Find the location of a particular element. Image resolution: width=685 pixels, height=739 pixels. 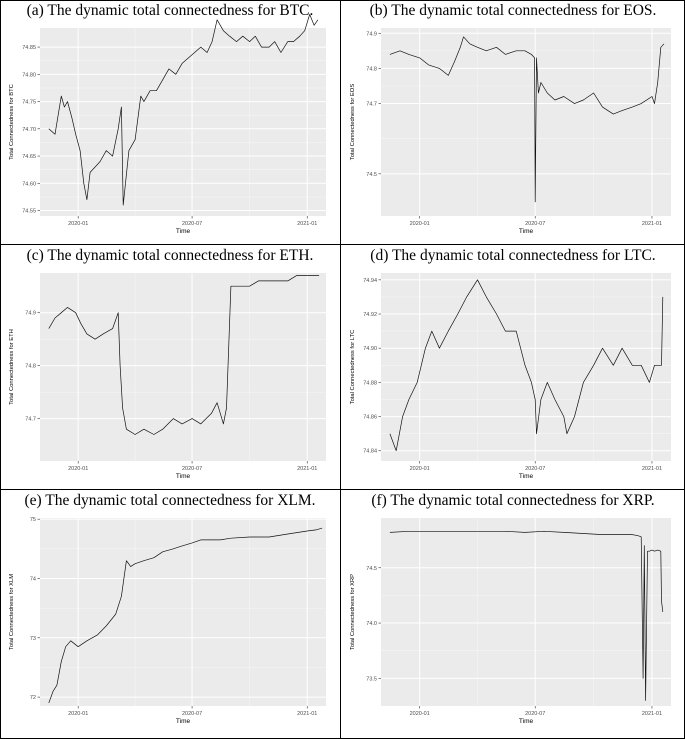

y-axis-label: Total Connectedness for EOS is located at coordinates (353, 122).